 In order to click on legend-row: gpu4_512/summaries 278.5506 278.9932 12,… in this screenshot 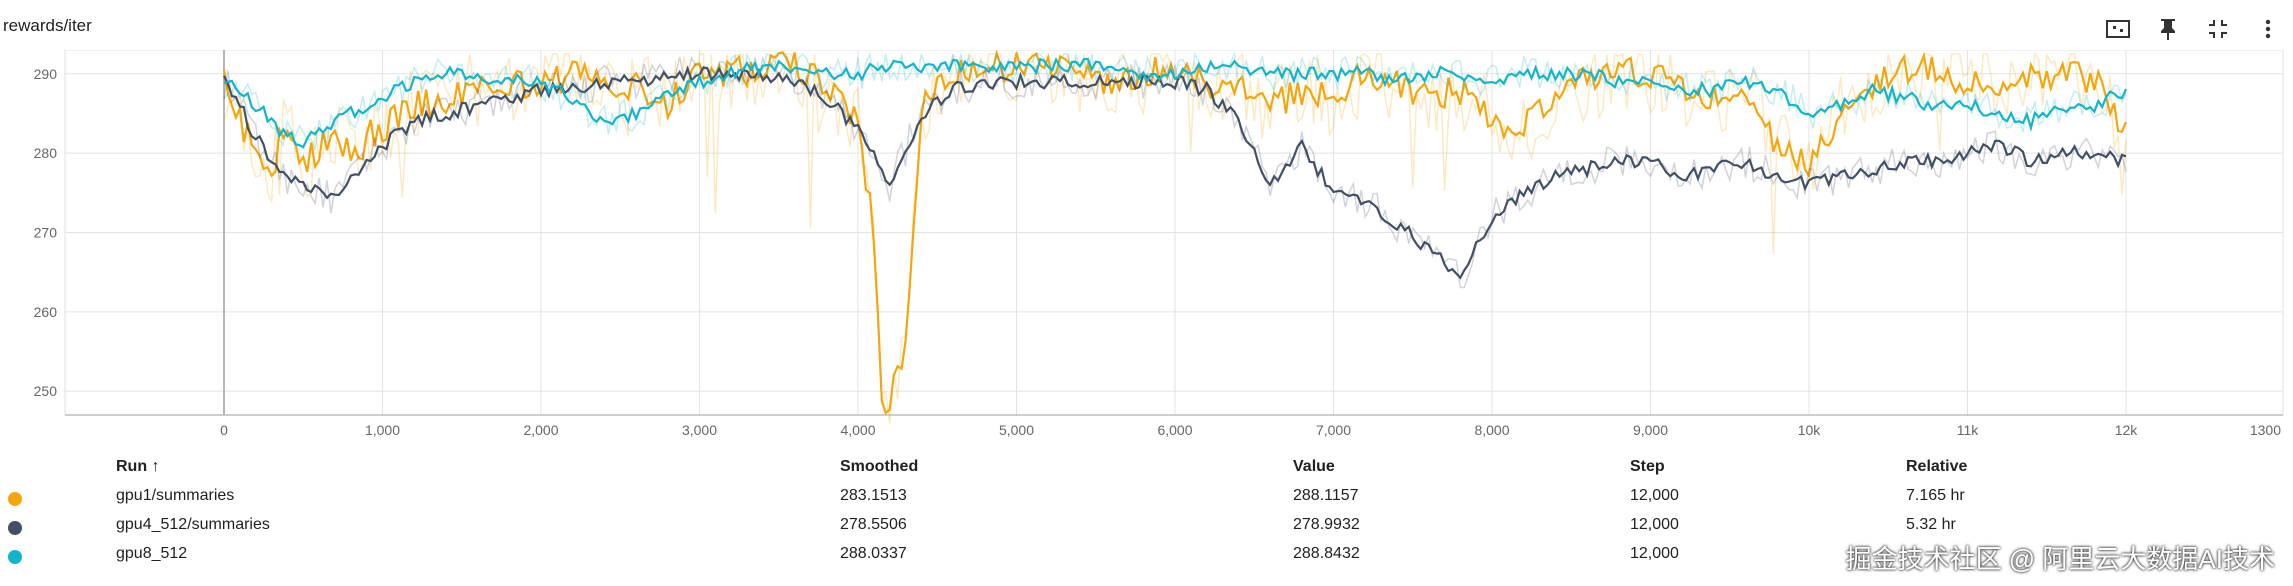, I will do `click(1146, 526)`.